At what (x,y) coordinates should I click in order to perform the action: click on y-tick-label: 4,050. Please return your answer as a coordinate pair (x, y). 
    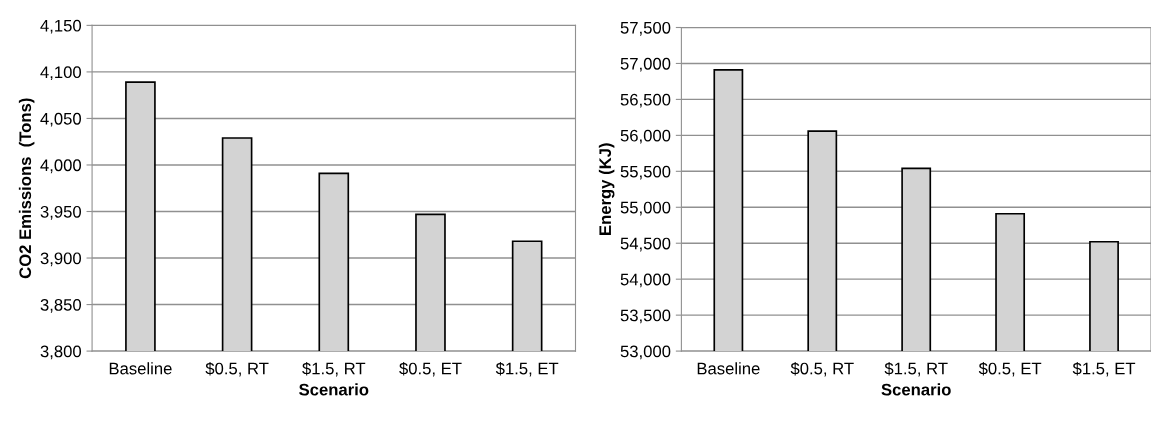
    Looking at the image, I should click on (61, 119).